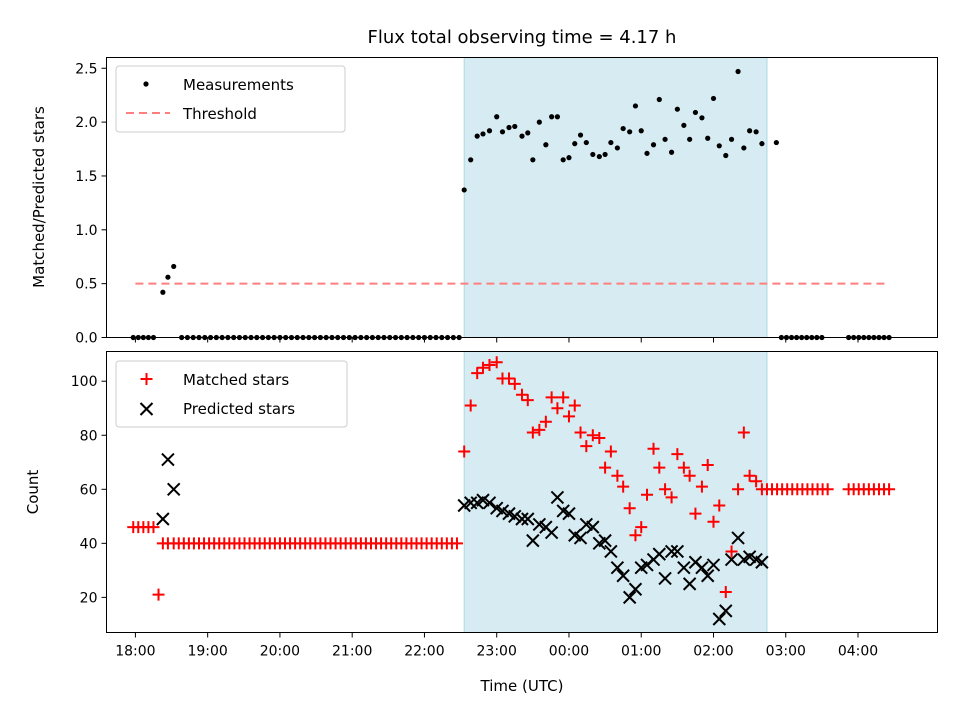  Describe the element at coordinates (135, 652) in the screenshot. I see `x-tick-label: 18:00` at that location.